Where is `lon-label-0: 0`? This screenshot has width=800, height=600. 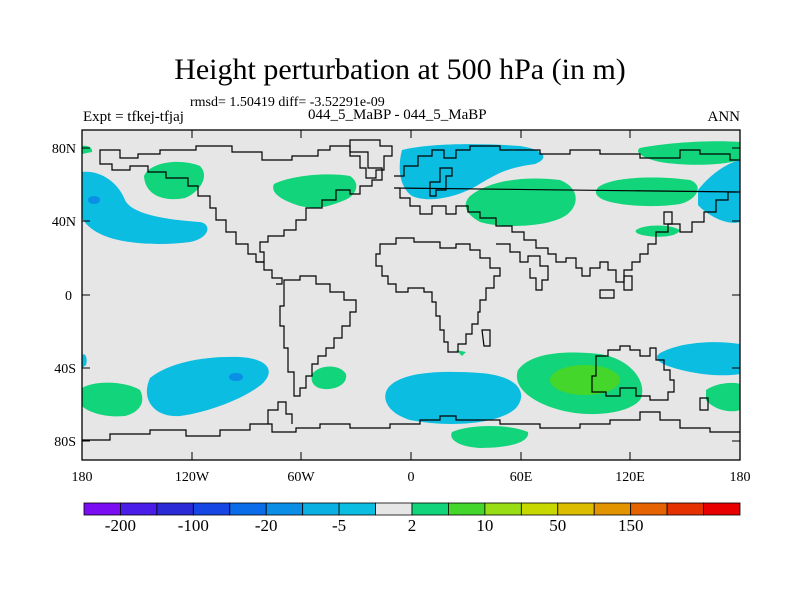
lon-label-0: 0 is located at coordinates (411, 477).